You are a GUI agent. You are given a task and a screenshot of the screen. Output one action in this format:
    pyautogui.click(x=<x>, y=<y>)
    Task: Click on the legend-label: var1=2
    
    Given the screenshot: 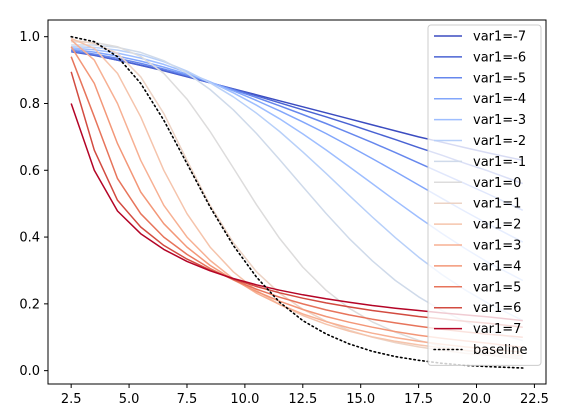 What is the action you would take?
    pyautogui.click(x=497, y=225)
    